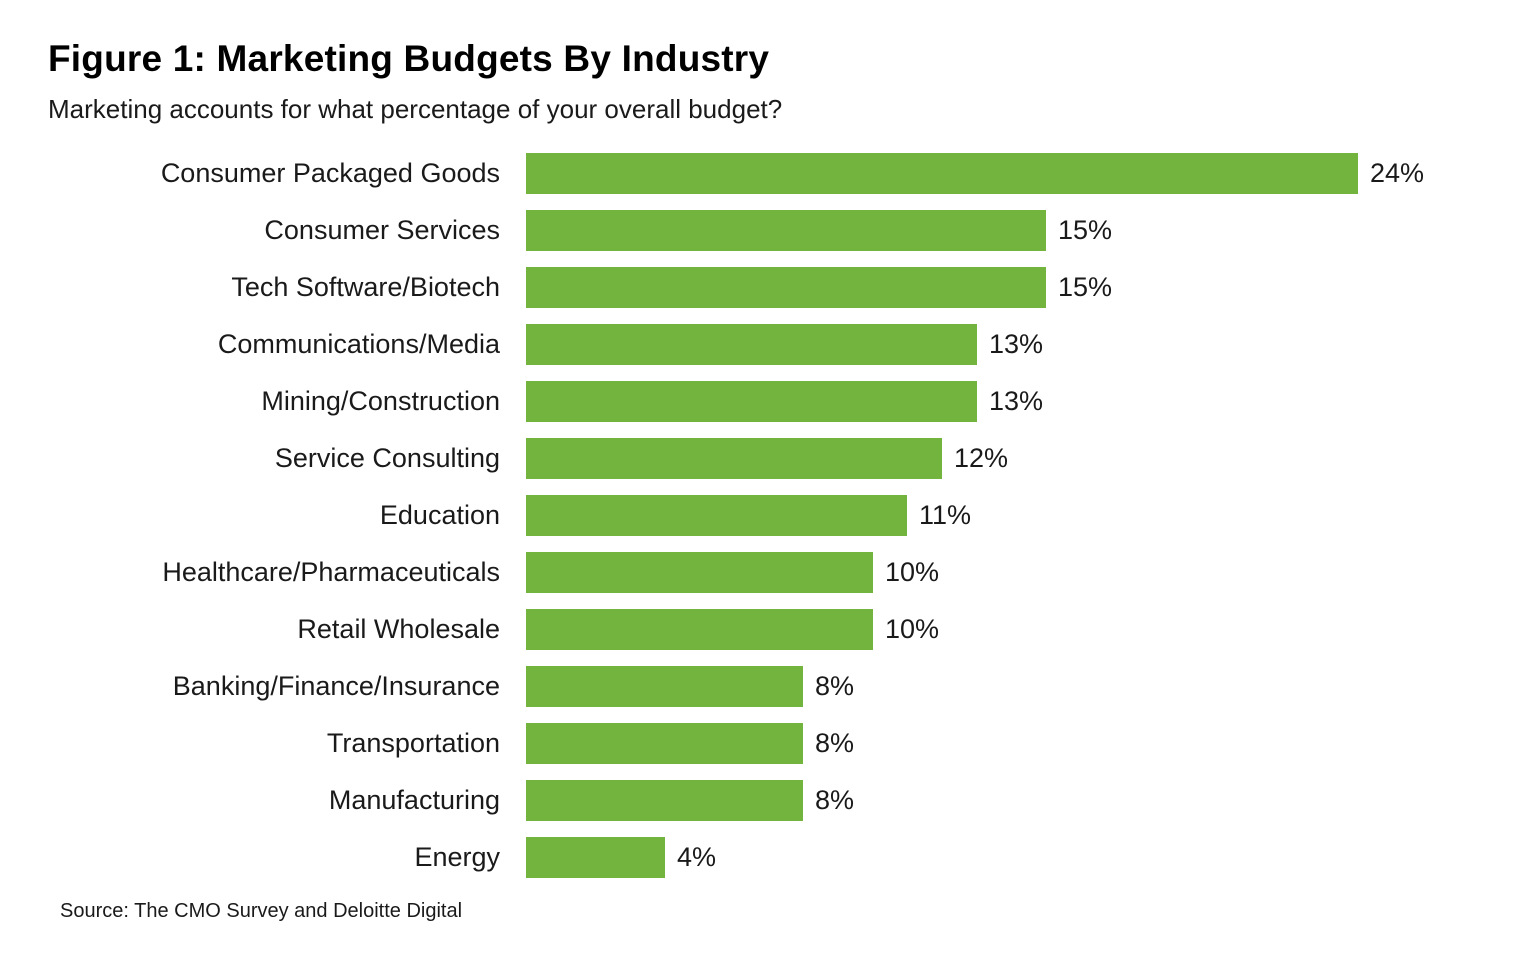 This screenshot has width=1538, height=960. Describe the element at coordinates (330, 173) in the screenshot. I see `category-label: Consumer Packaged Goods` at that location.